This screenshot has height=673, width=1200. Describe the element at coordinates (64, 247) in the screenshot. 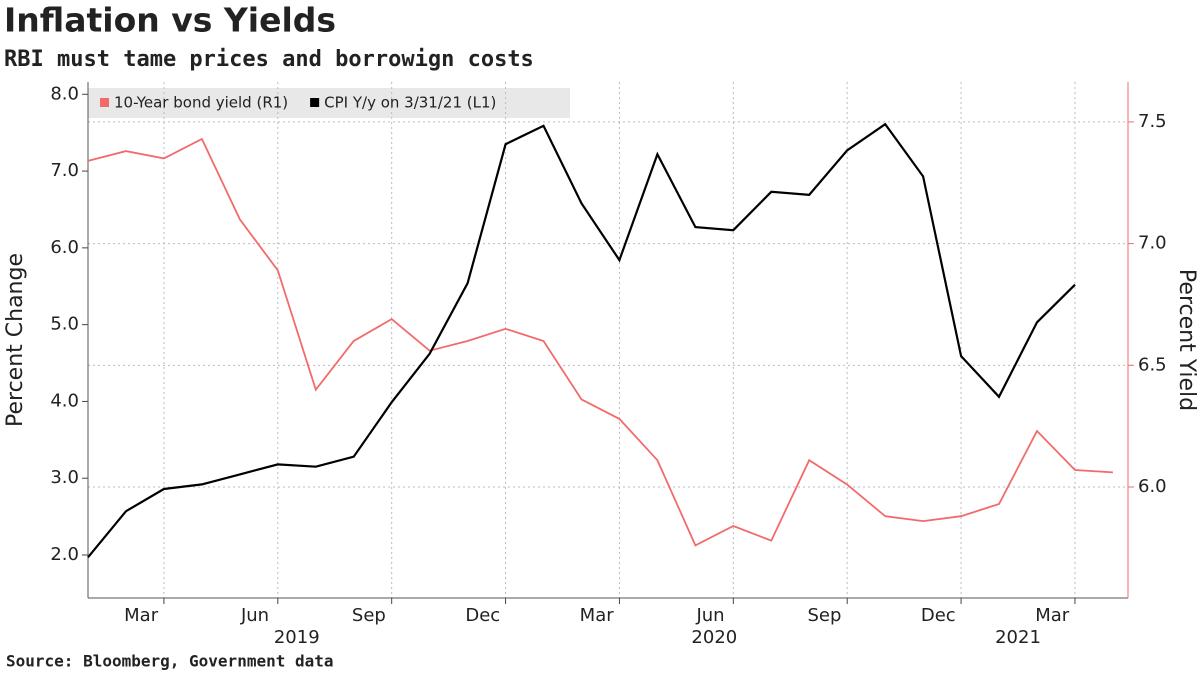

I see `y-tick-label: 6.0` at that location.